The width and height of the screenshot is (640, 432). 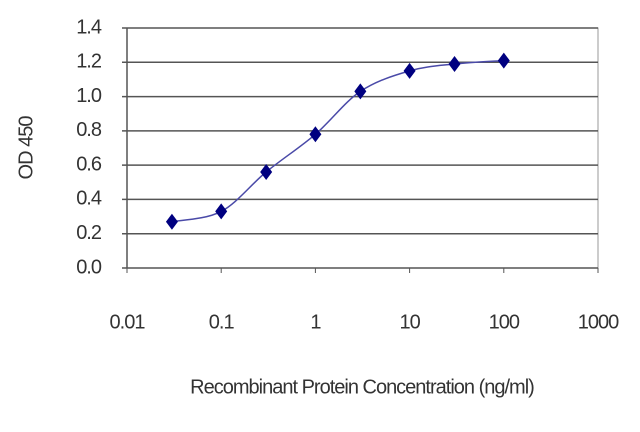 I want to click on y-axis-label: OD 450, so click(x=26, y=148).